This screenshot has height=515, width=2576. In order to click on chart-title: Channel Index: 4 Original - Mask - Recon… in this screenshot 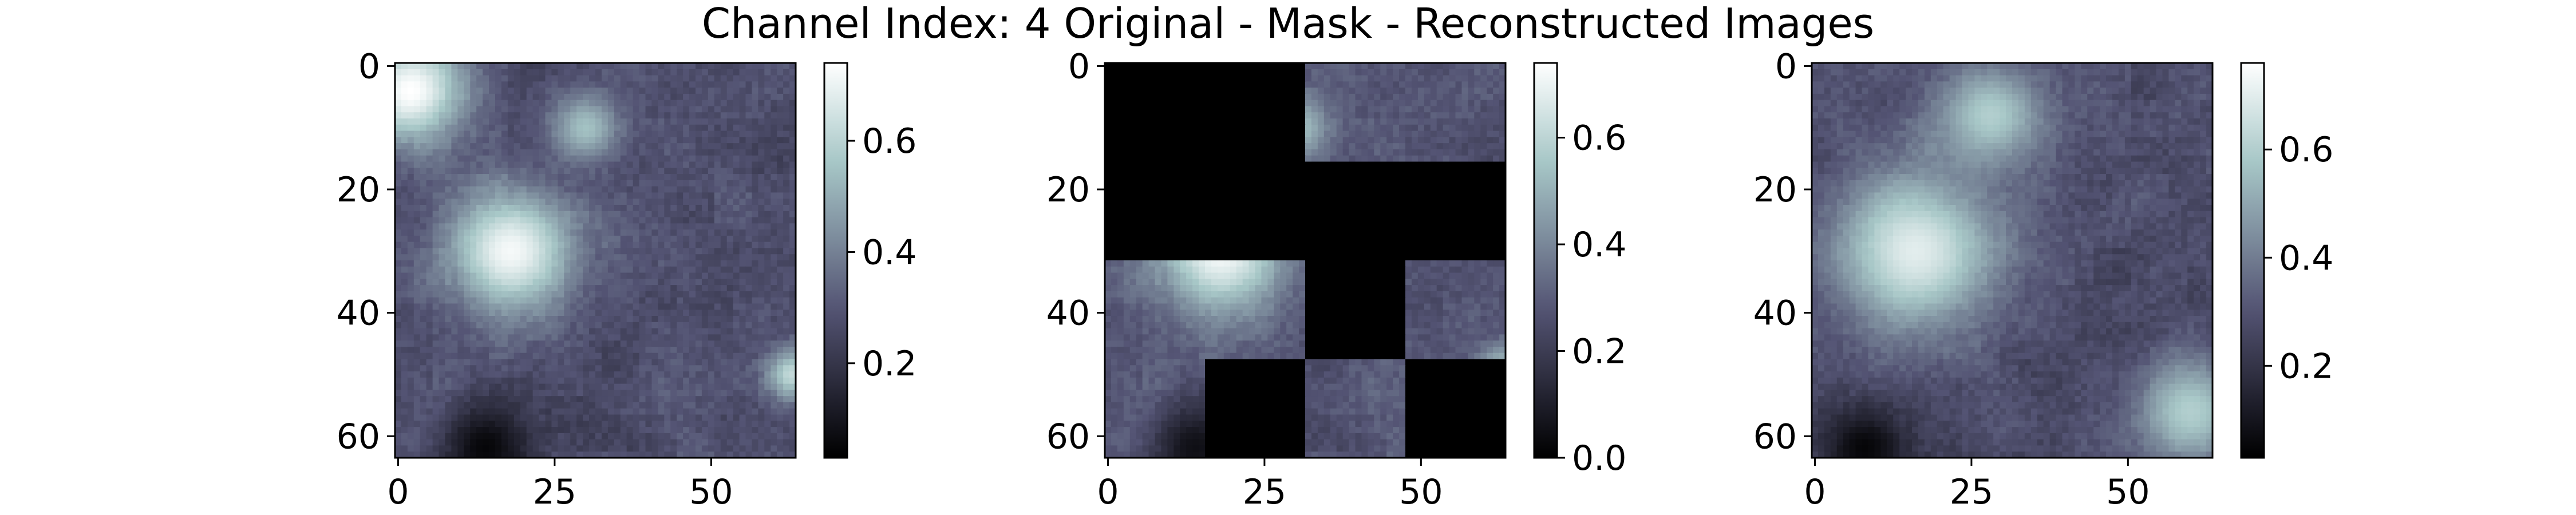, I will do `click(1288, 23)`.